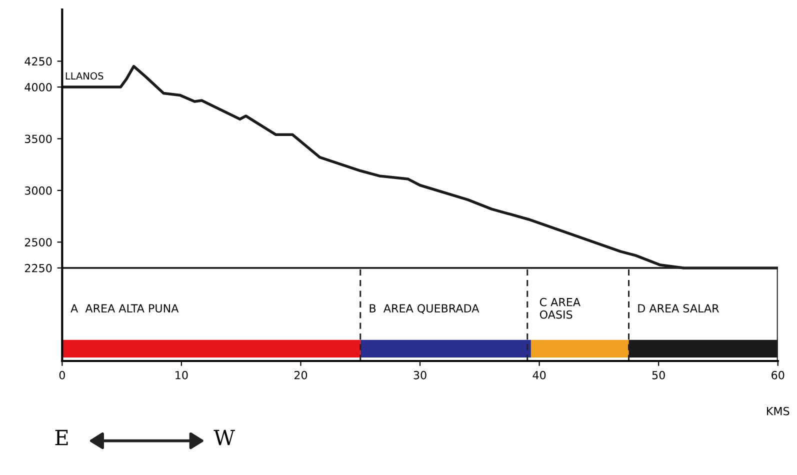 Image resolution: width=797 pixels, height=475 pixels. What do you see at coordinates (182, 375) in the screenshot?
I see `x-tick-label: 10` at bounding box center [182, 375].